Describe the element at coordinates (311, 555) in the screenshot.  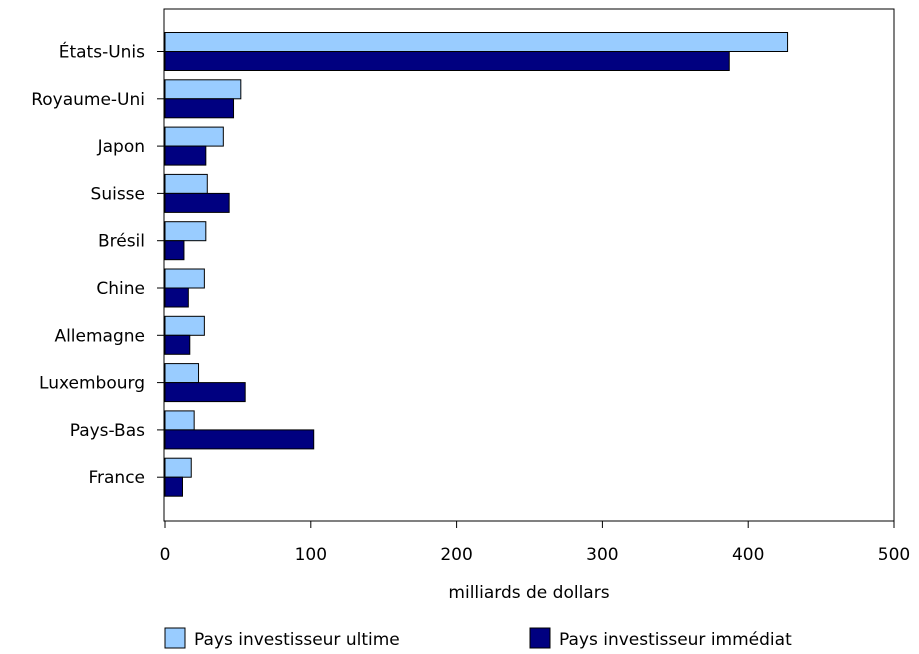
I see `x-tick-label: 100` at that location.